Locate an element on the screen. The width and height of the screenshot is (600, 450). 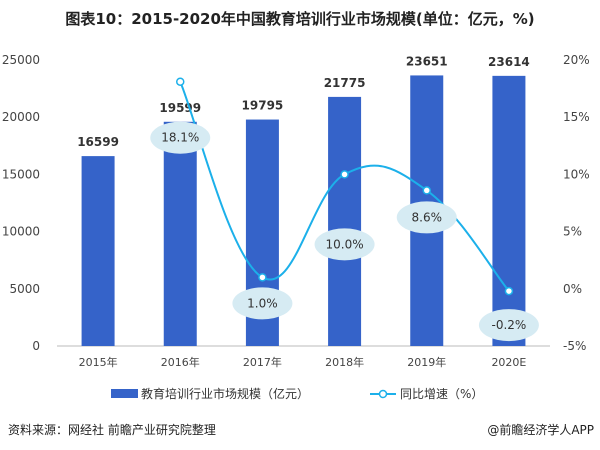
y-left-tick-label: 10000 is located at coordinates (21, 232).